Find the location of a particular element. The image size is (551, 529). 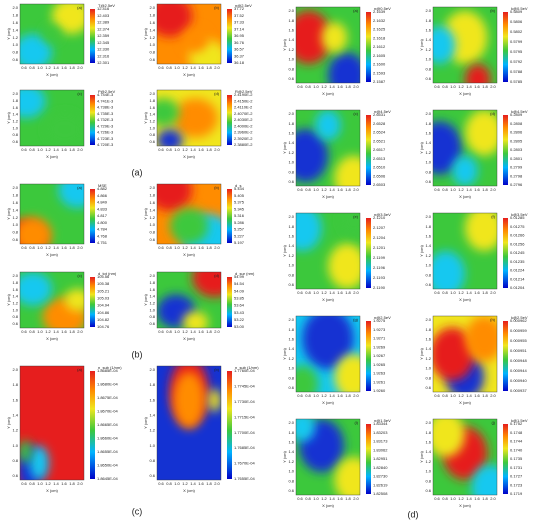

colorbar-tick-label: 2.1196 is located at coordinates (379, 267).